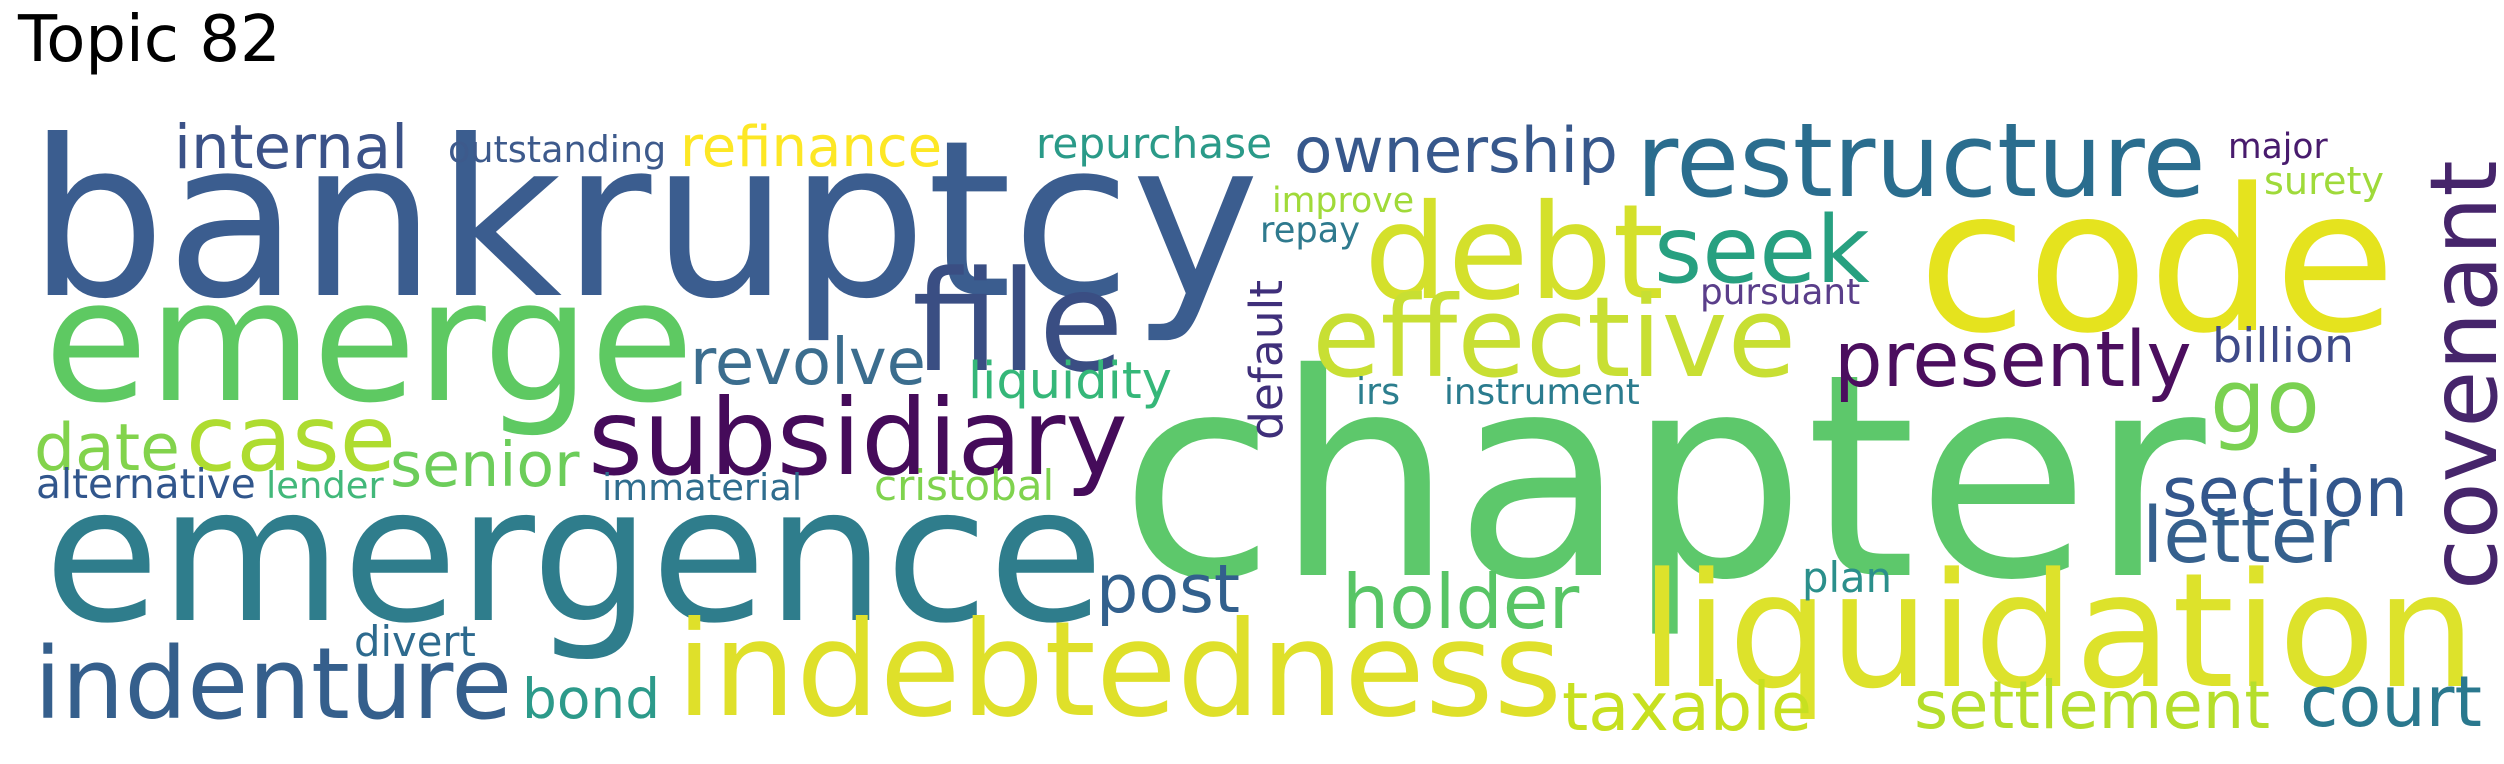 The height and width of the screenshot is (764, 2504). I want to click on word-ownership: ownership, so click(1456, 150).